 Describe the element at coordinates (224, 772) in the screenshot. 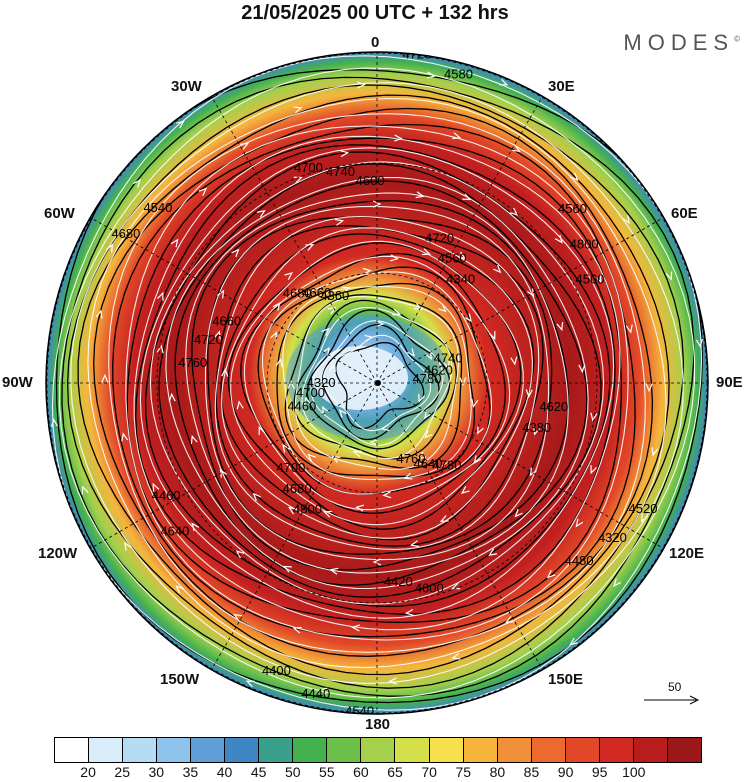

I see `colorbar-tick-label: 40` at that location.